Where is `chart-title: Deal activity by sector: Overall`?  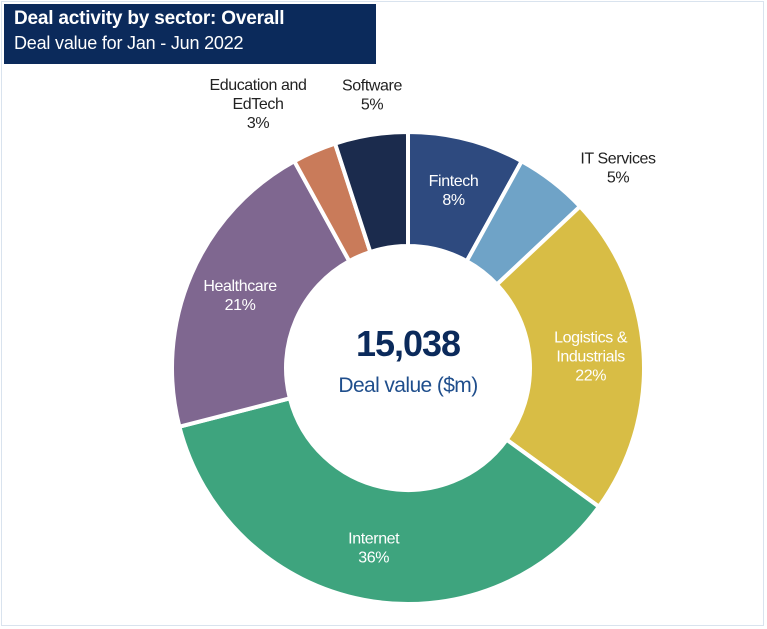 chart-title: Deal activity by sector: Overall is located at coordinates (149, 18).